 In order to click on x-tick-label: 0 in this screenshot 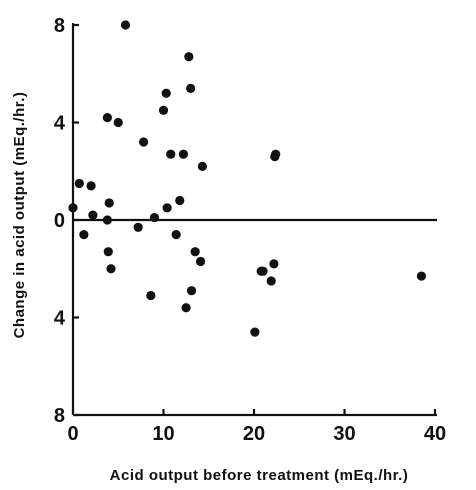, I will do `click(72, 434)`.